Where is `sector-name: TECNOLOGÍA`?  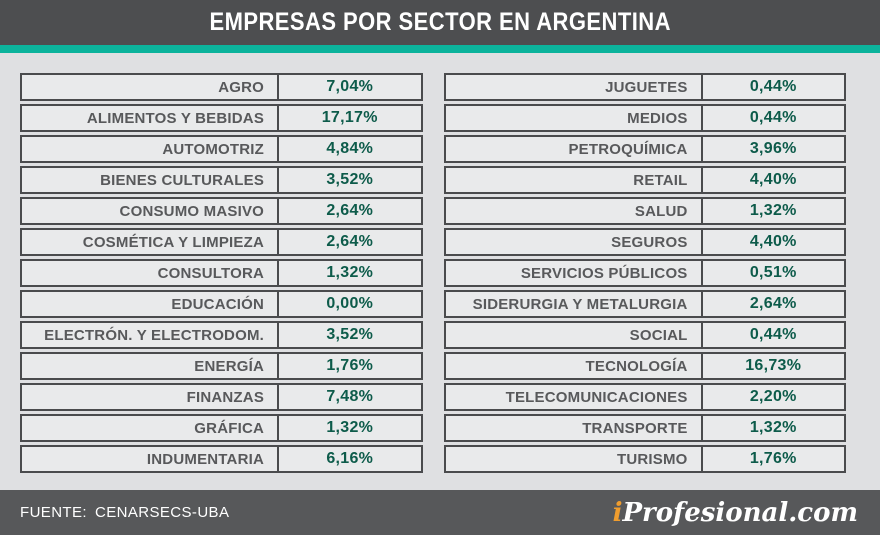
sector-name: TECNOLOGÍA is located at coordinates (574, 366).